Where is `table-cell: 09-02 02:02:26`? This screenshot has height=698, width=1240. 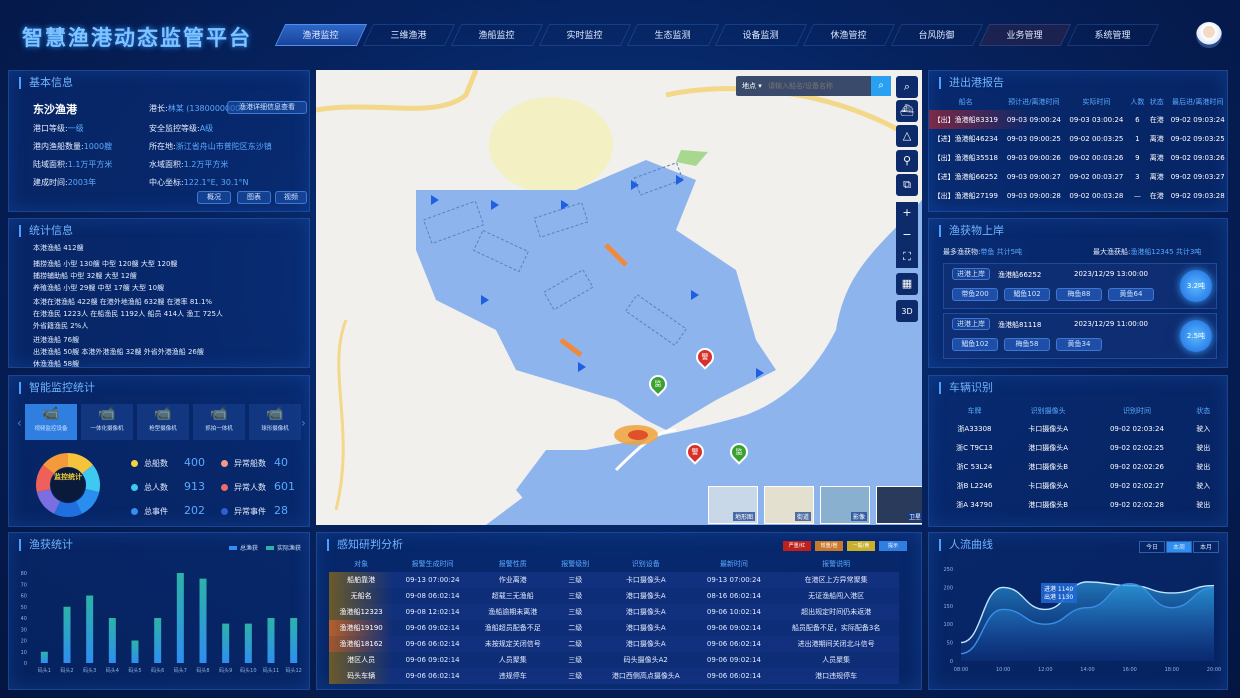
table-cell: 09-02 02:02:26 is located at coordinates (1136, 466).